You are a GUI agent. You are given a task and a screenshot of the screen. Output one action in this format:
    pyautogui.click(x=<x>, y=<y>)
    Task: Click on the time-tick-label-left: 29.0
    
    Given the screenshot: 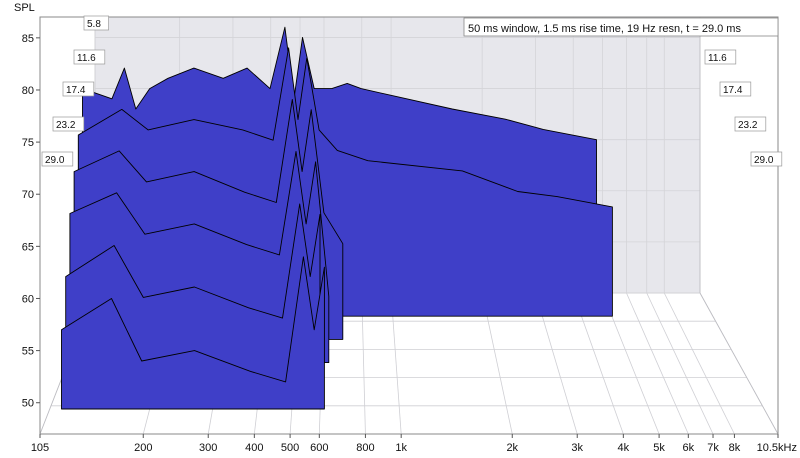 What is the action you would take?
    pyautogui.click(x=55, y=160)
    